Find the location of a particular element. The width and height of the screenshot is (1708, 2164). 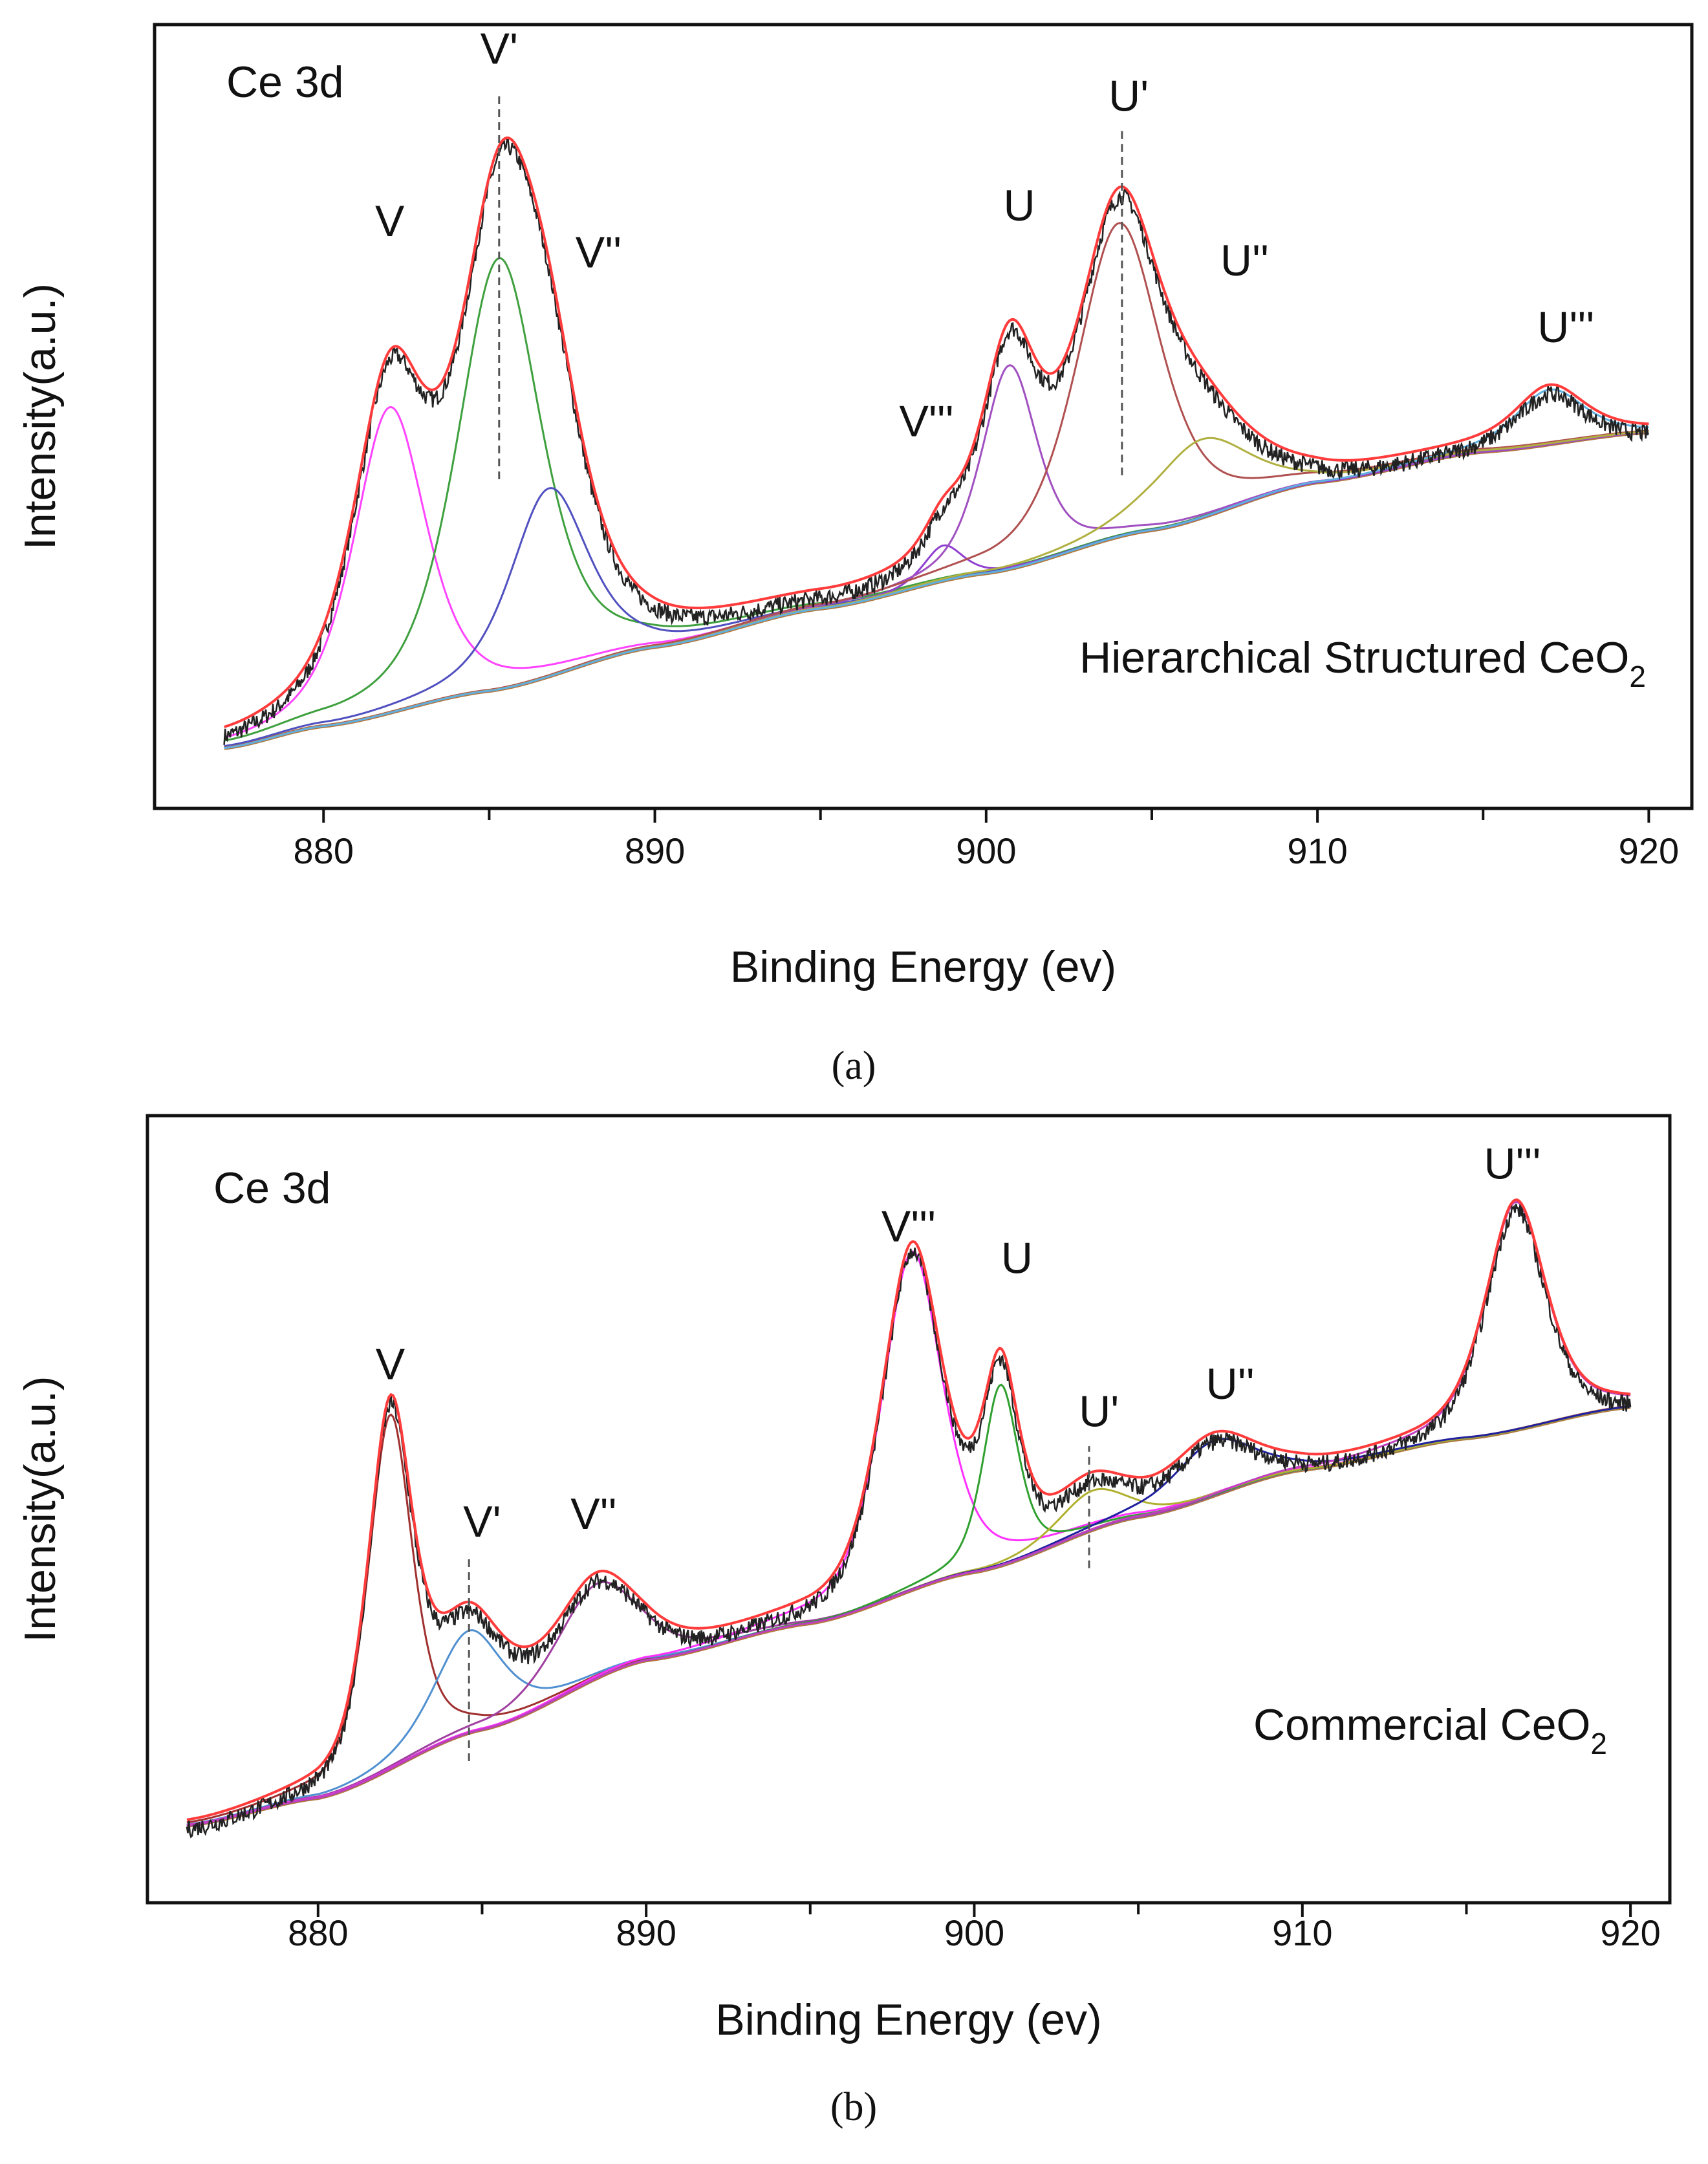

panel-caption: (b) is located at coordinates (853, 2107).